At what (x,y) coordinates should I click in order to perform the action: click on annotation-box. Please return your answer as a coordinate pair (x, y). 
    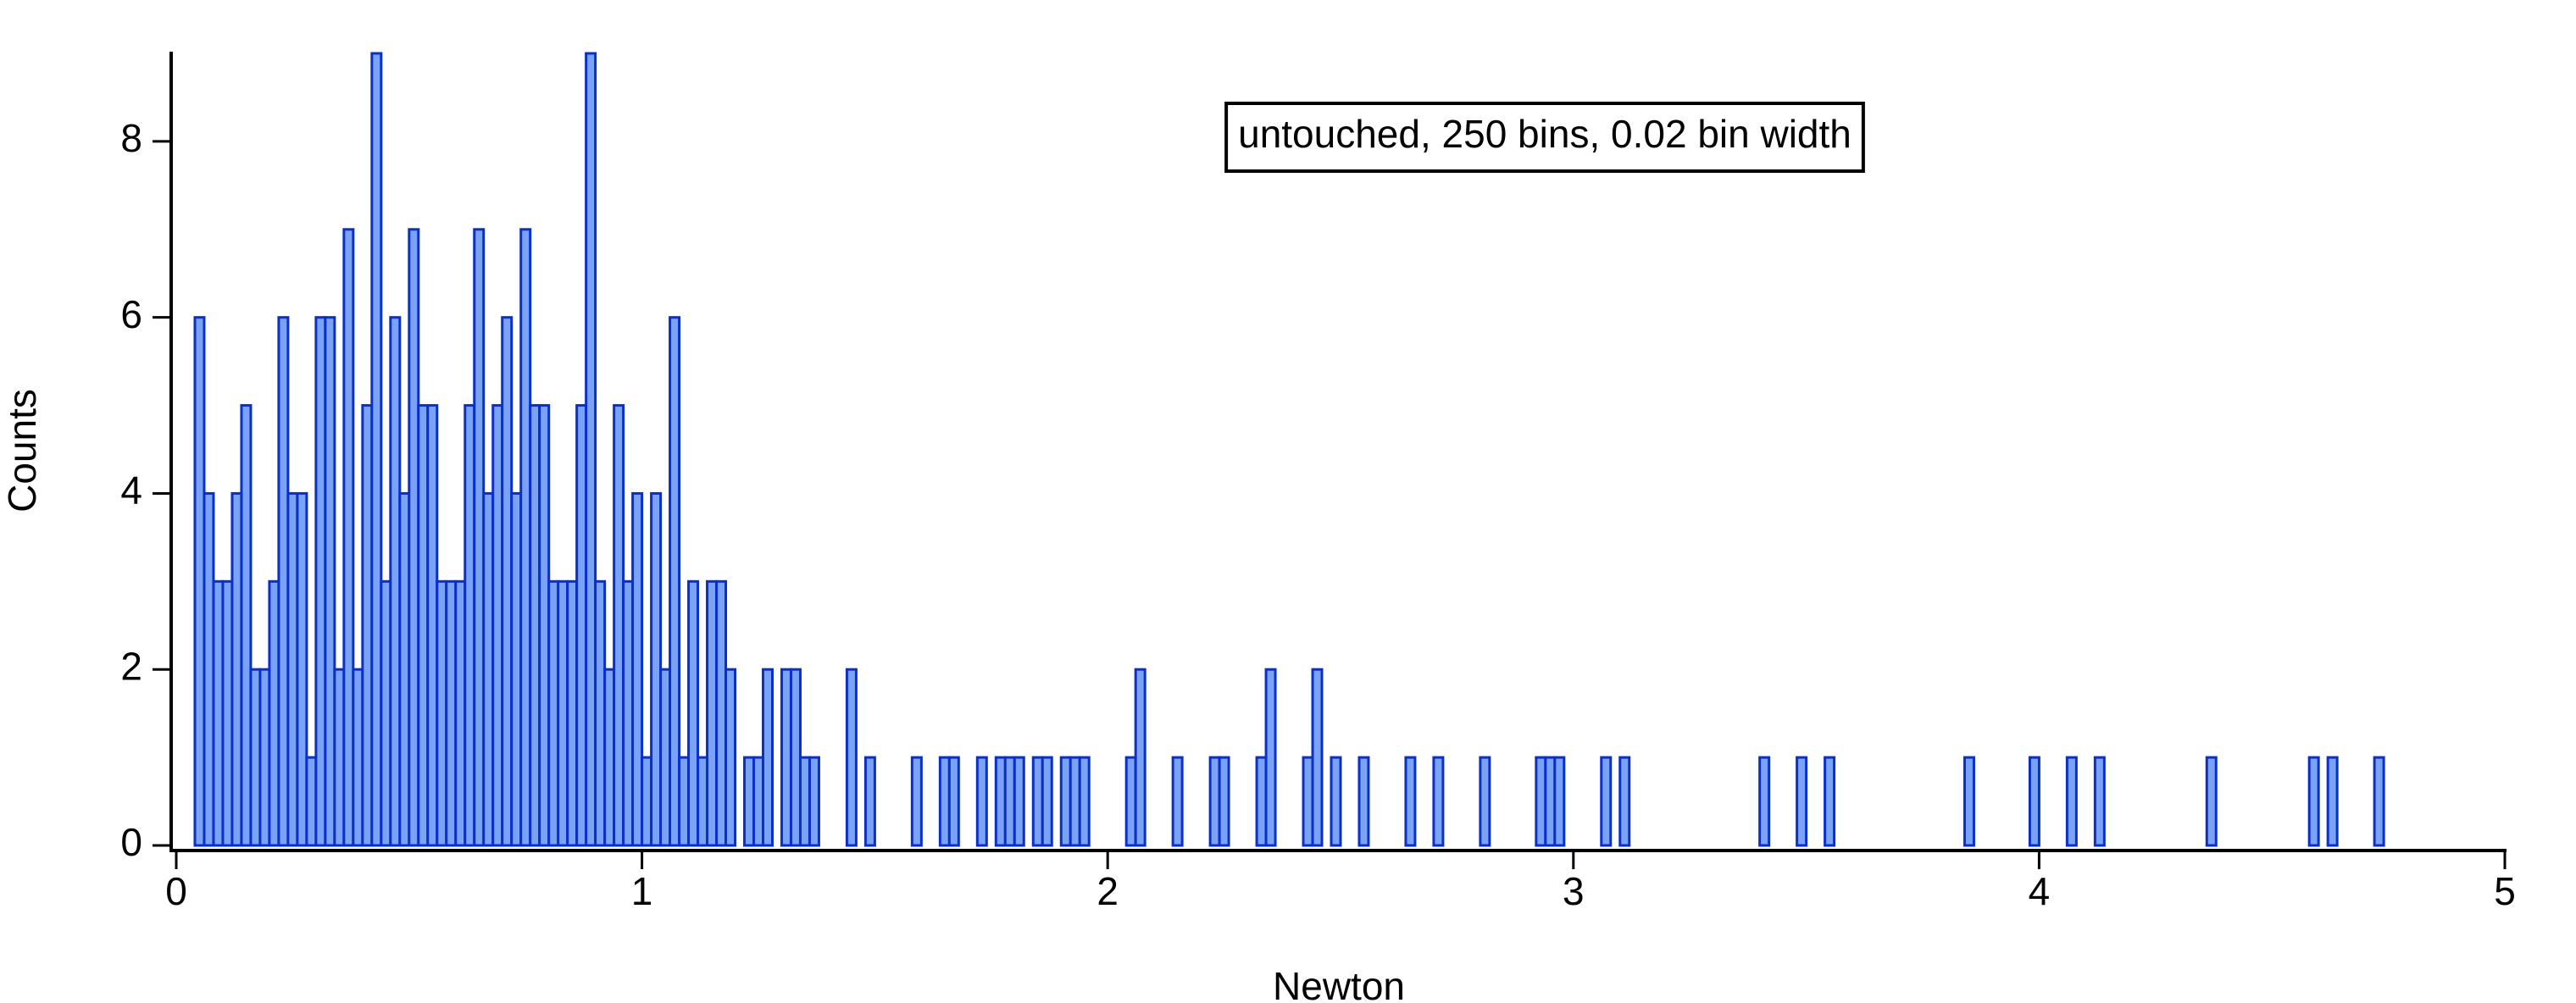
    Looking at the image, I should click on (1544, 137).